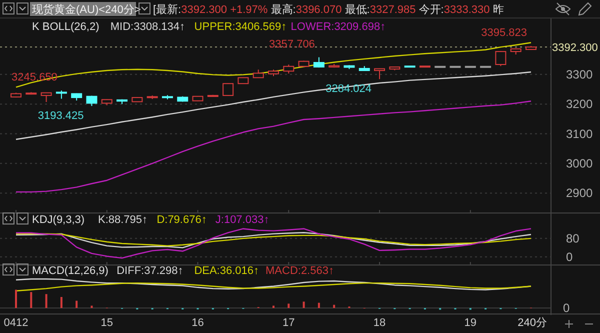 This screenshot has height=333, width=600. What do you see at coordinates (580, 133) in the screenshot?
I see `y-tick-label: 3100` at bounding box center [580, 133].